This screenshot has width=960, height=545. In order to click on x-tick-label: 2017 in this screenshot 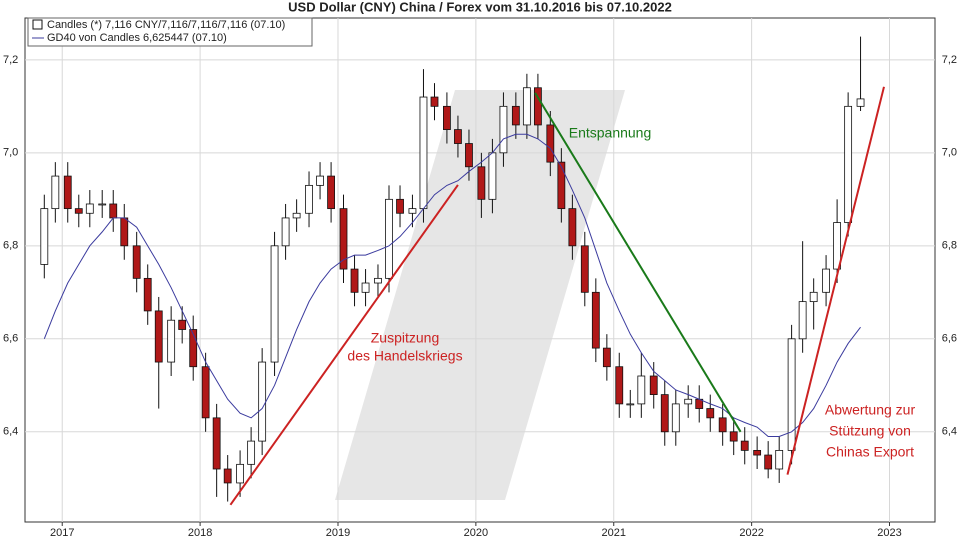, I will do `click(62, 533)`.